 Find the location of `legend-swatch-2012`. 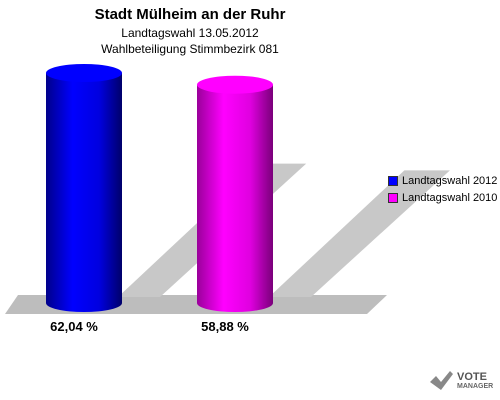

legend-swatch-2012 is located at coordinates (393, 181).